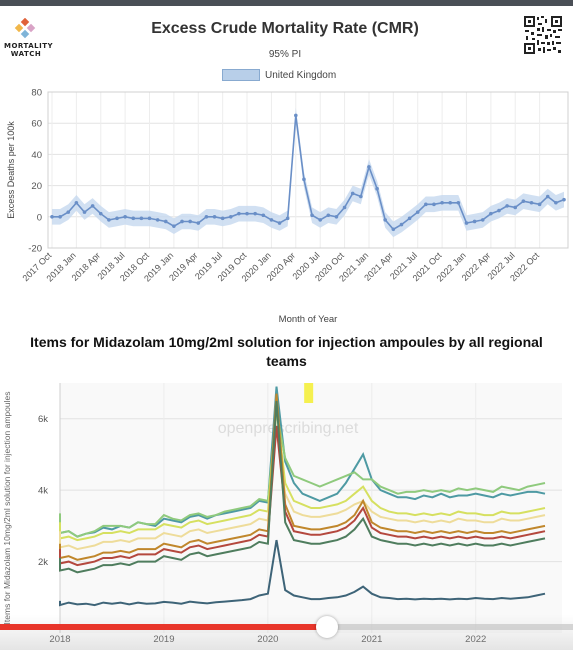 This screenshot has height=650, width=573. Describe the element at coordinates (36, 155) in the screenshot. I see `y-tick-label: 40` at that location.